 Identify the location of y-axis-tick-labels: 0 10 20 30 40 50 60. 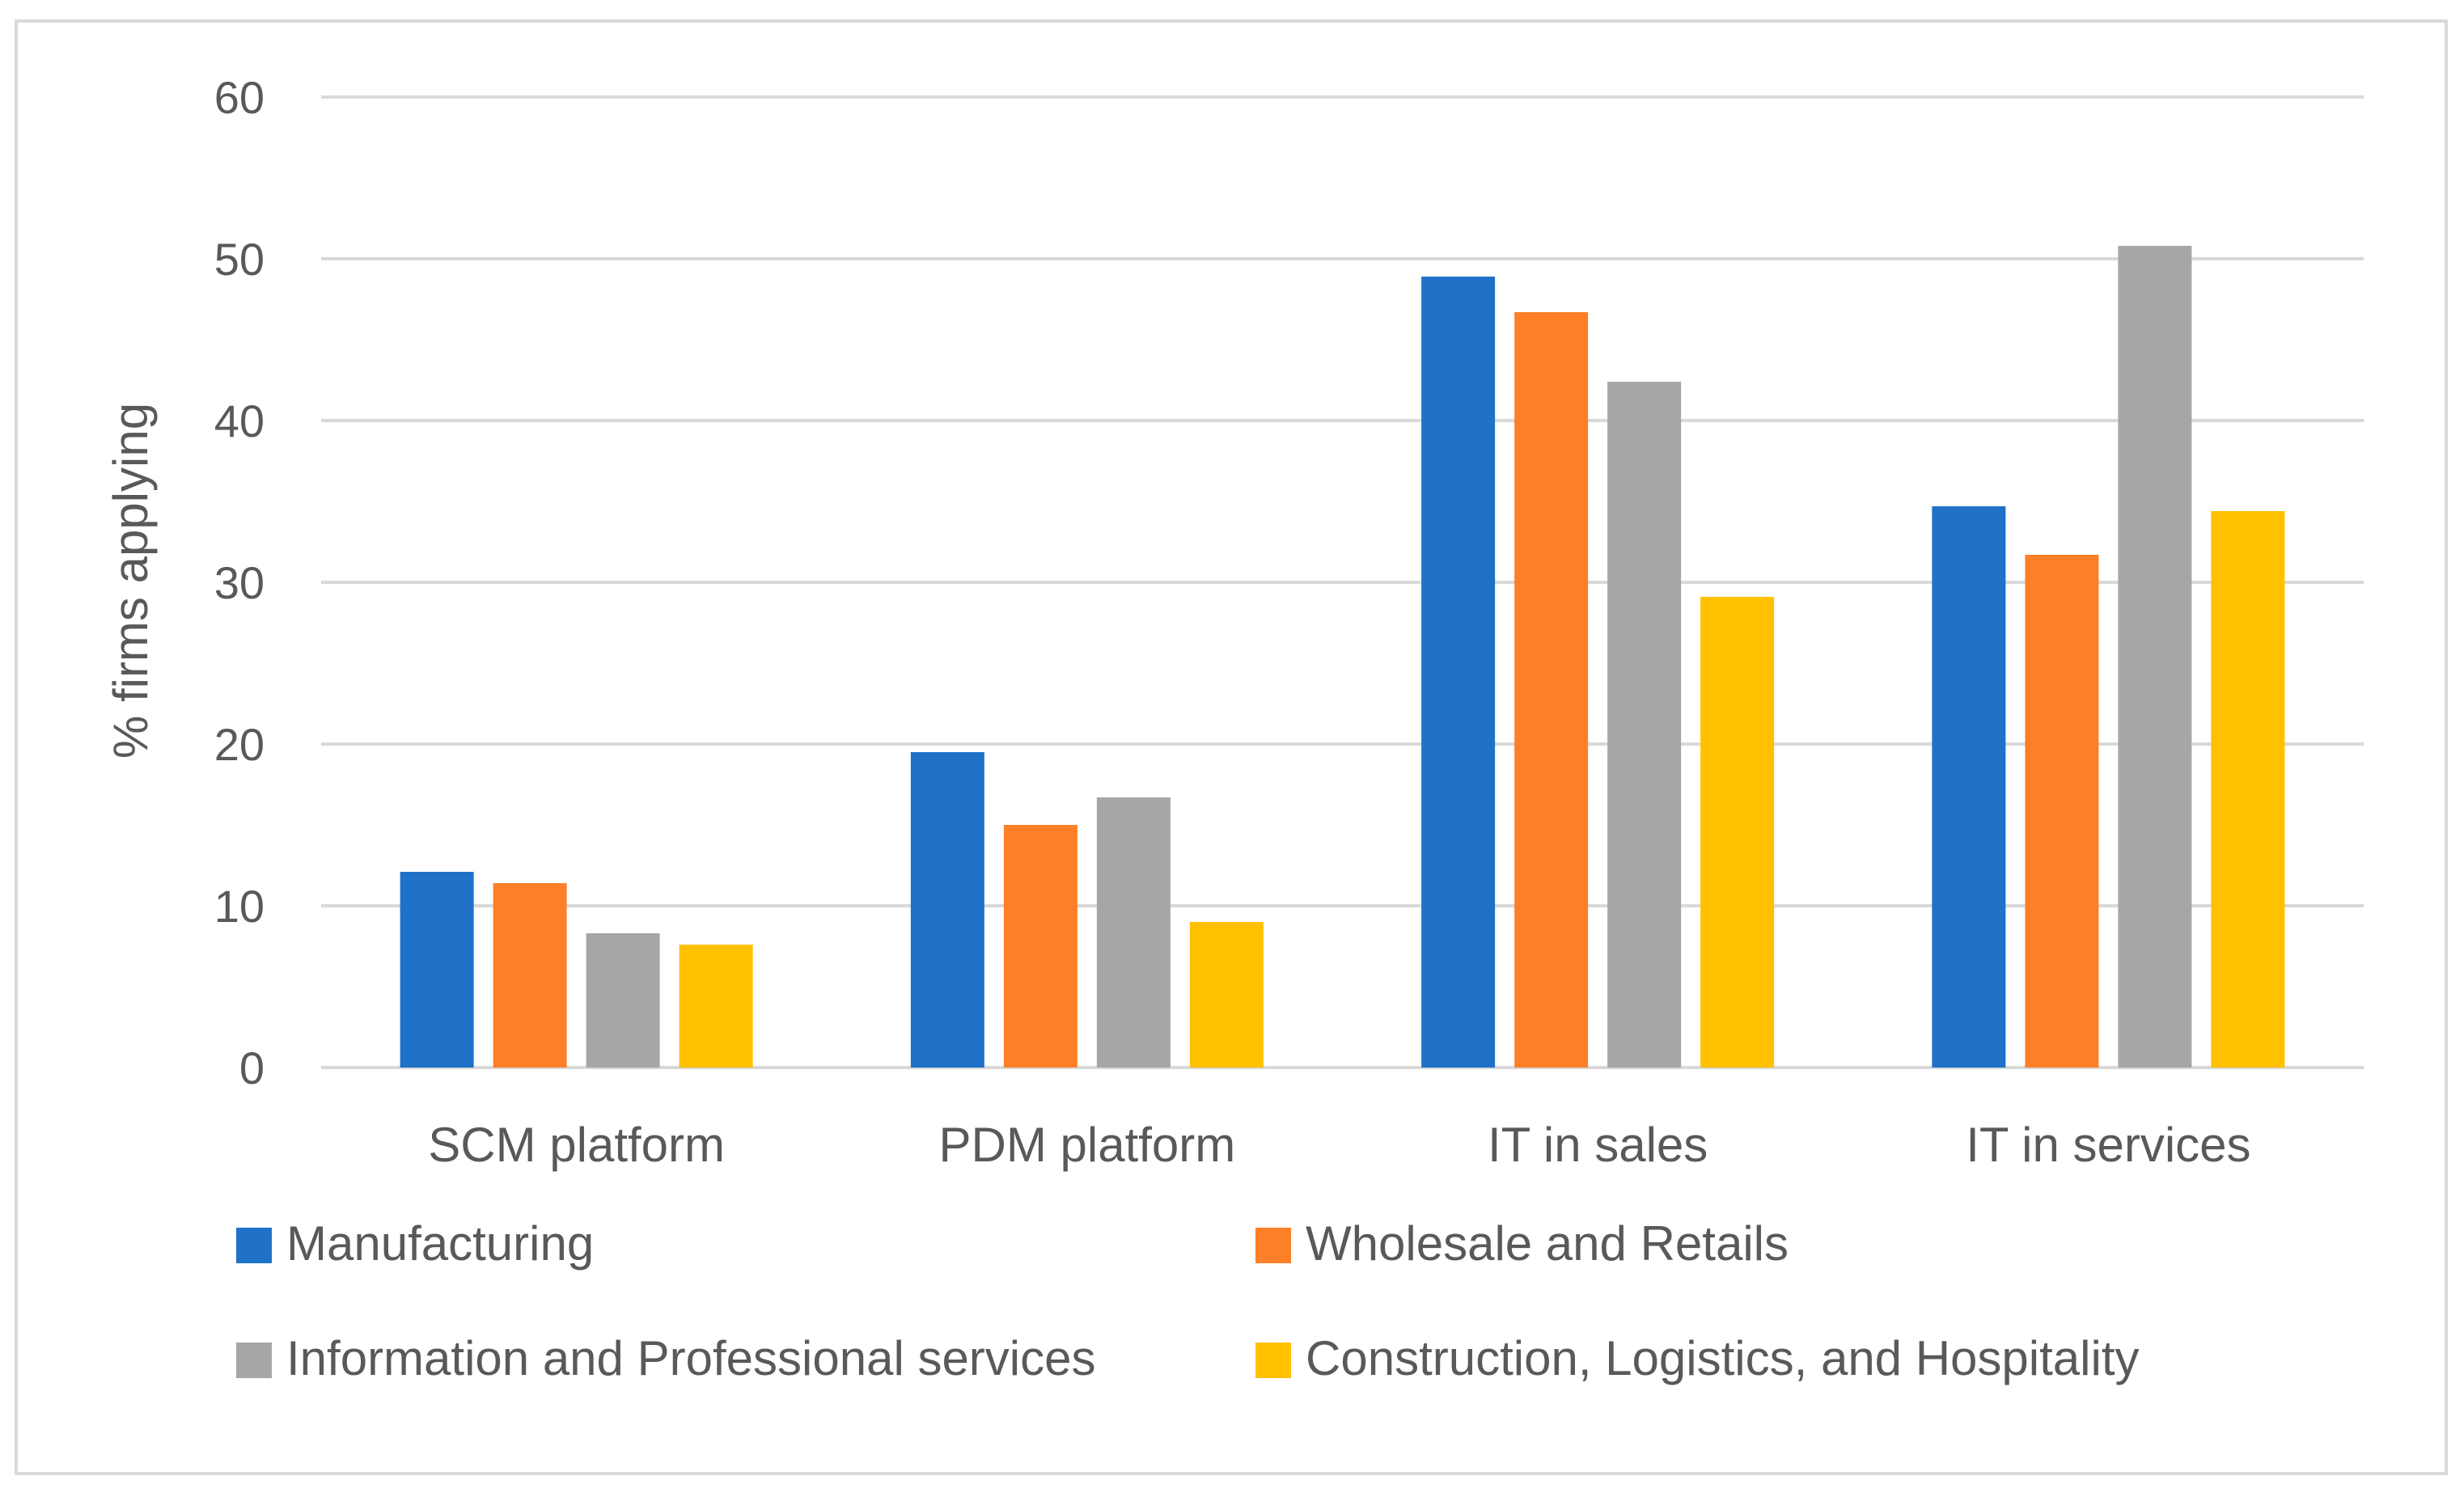
(239, 582).